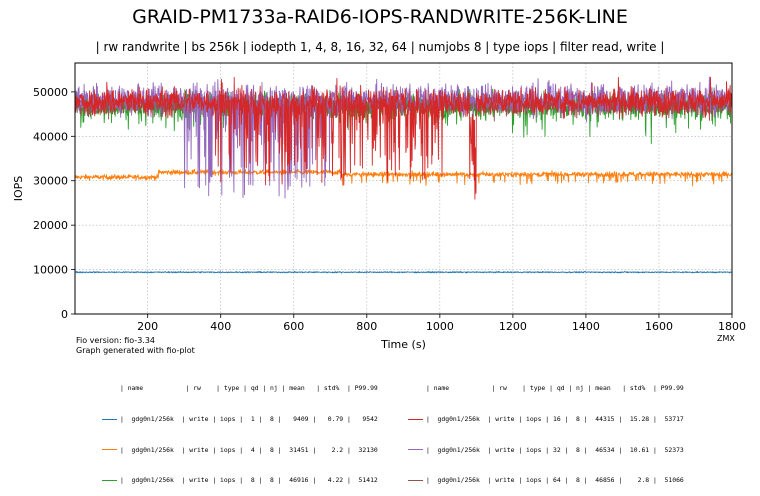 This screenshot has height=496, width=760. What do you see at coordinates (50, 181) in the screenshot?
I see `y-tick-label: 30000` at bounding box center [50, 181].